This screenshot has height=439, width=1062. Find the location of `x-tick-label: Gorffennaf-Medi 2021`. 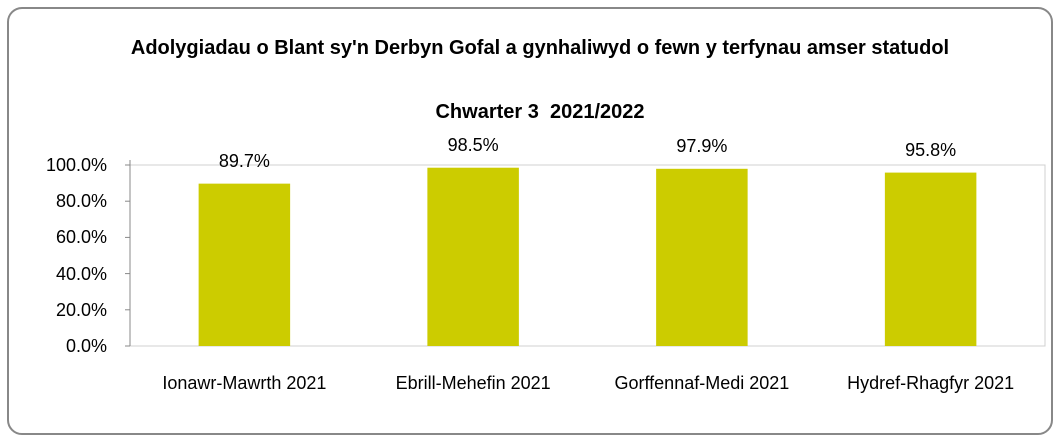

x-tick-label: Gorffennaf-Medi 2021 is located at coordinates (702, 383).